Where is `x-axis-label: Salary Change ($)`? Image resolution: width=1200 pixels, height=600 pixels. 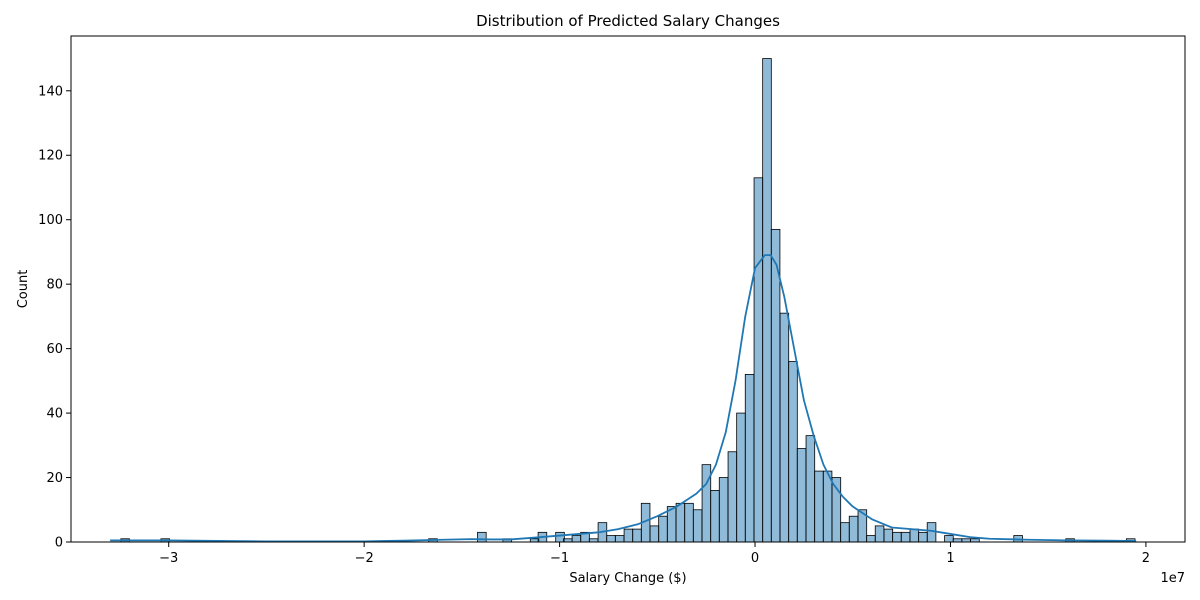
x-axis-label: Salary Change ($) is located at coordinates (627, 578).